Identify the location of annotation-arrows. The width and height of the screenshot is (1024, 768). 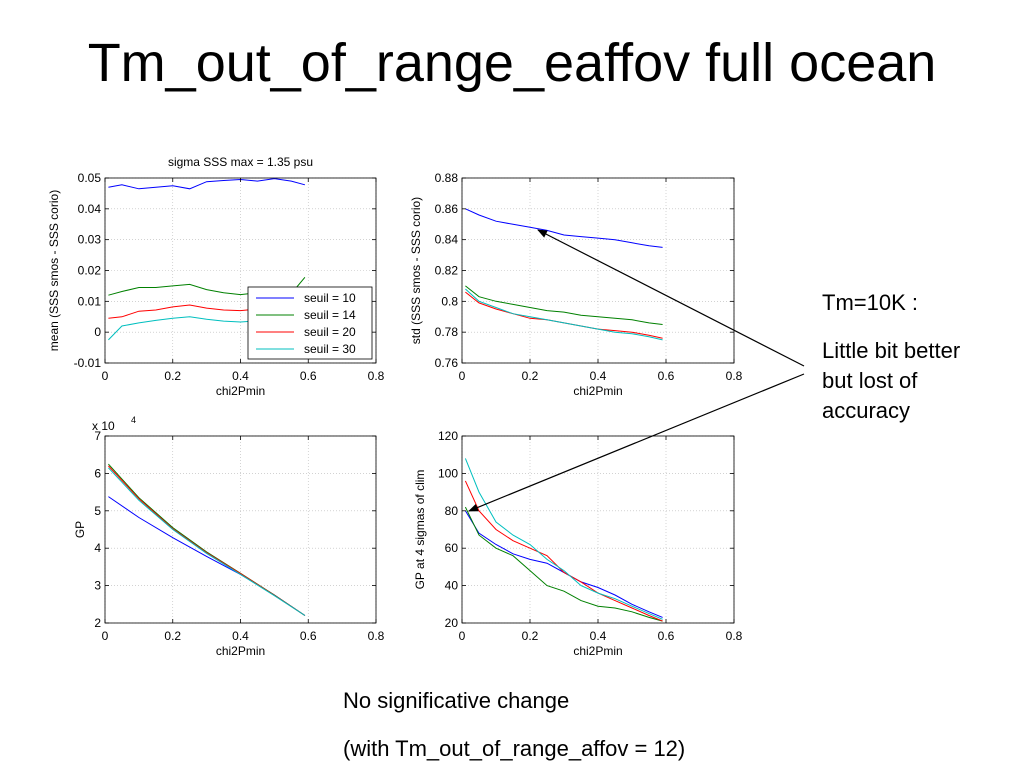
(636, 370).